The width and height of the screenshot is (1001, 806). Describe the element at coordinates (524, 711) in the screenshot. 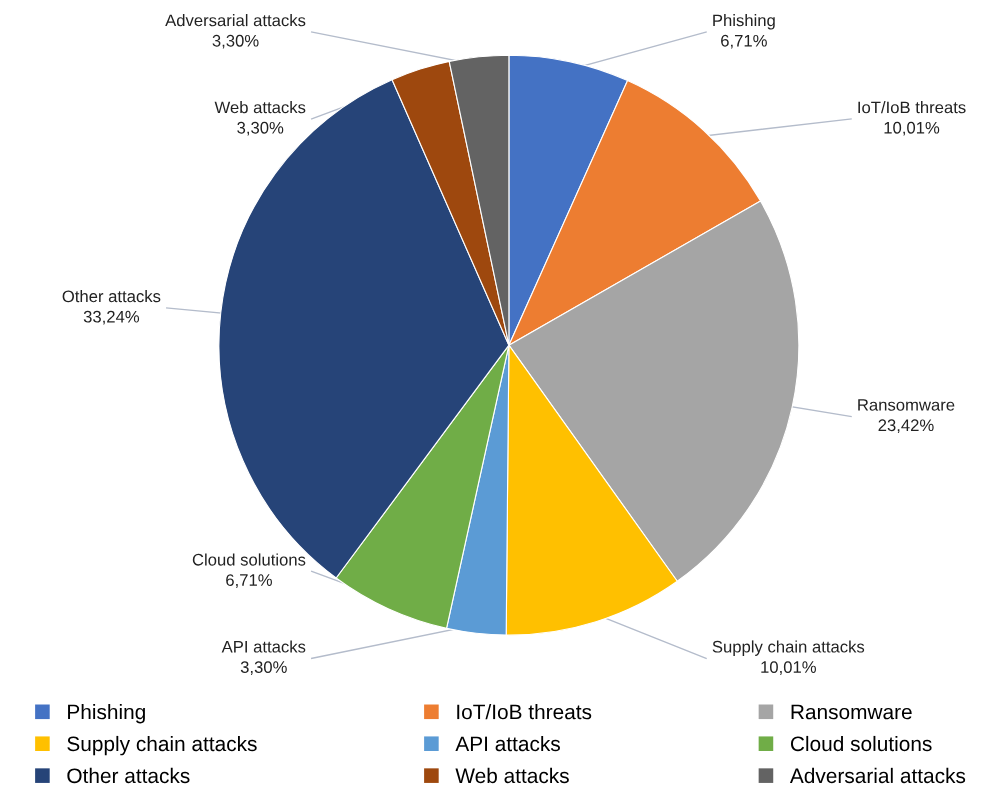

I see `legend-label: IoT/IoB threats` at that location.